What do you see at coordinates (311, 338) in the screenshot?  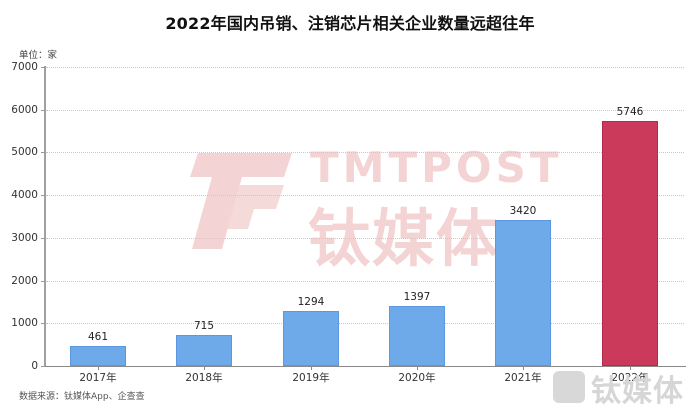 I see `bar-2019` at bounding box center [311, 338].